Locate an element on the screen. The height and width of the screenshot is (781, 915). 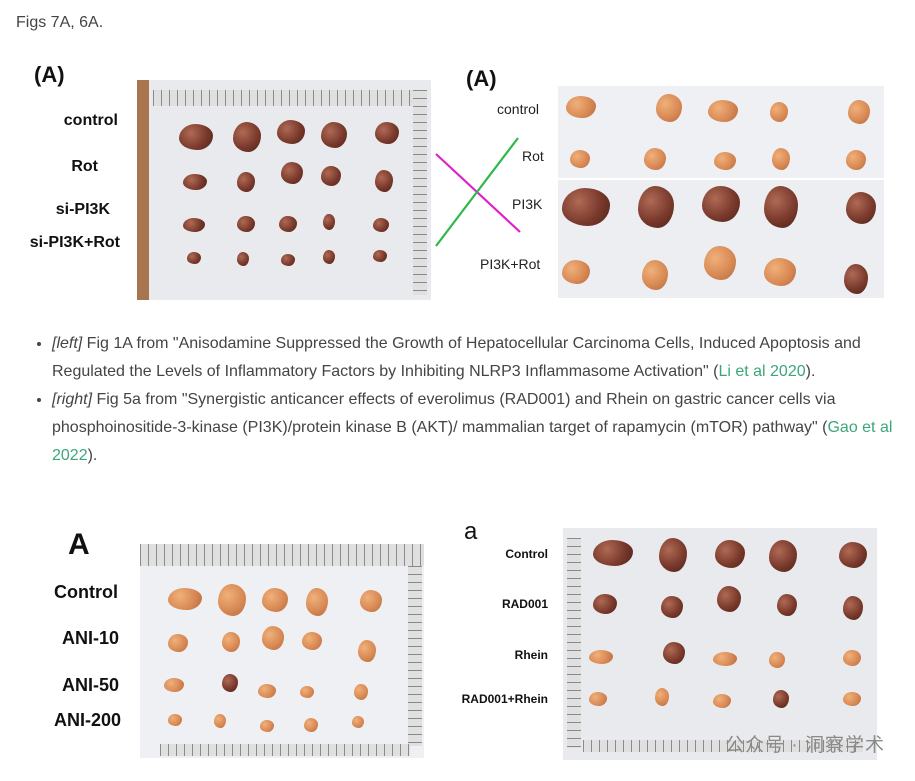
top-right-row-label: control is located at coordinates (518, 109).